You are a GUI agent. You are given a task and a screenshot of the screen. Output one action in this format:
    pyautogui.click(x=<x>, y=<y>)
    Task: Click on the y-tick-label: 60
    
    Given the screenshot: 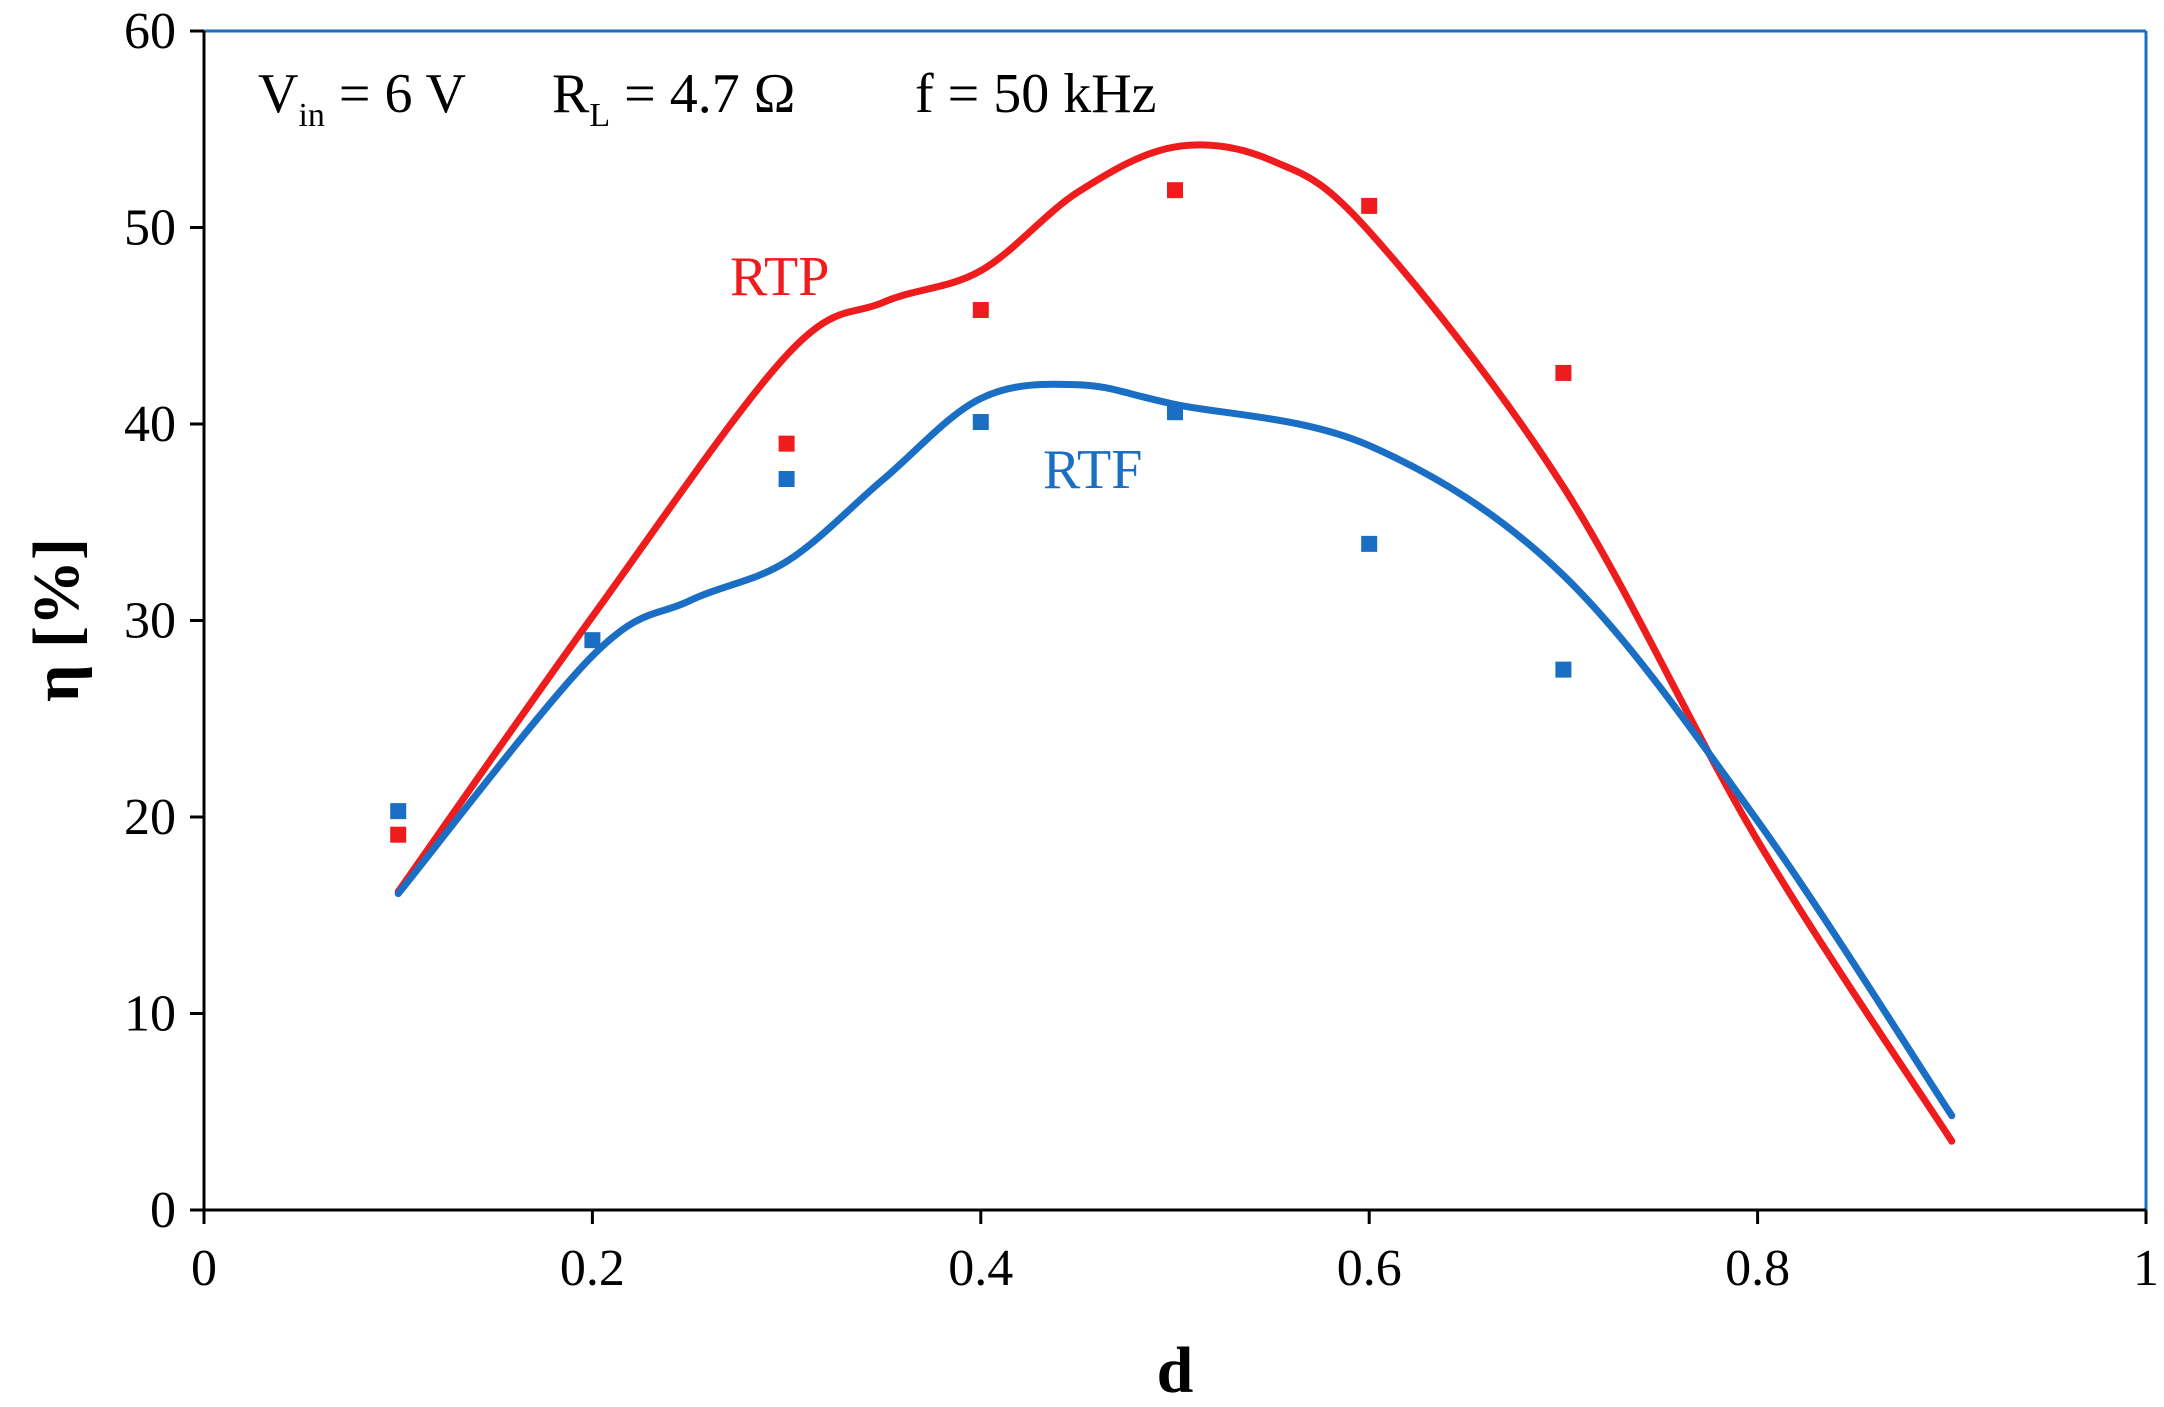 What is the action you would take?
    pyautogui.click(x=150, y=31)
    